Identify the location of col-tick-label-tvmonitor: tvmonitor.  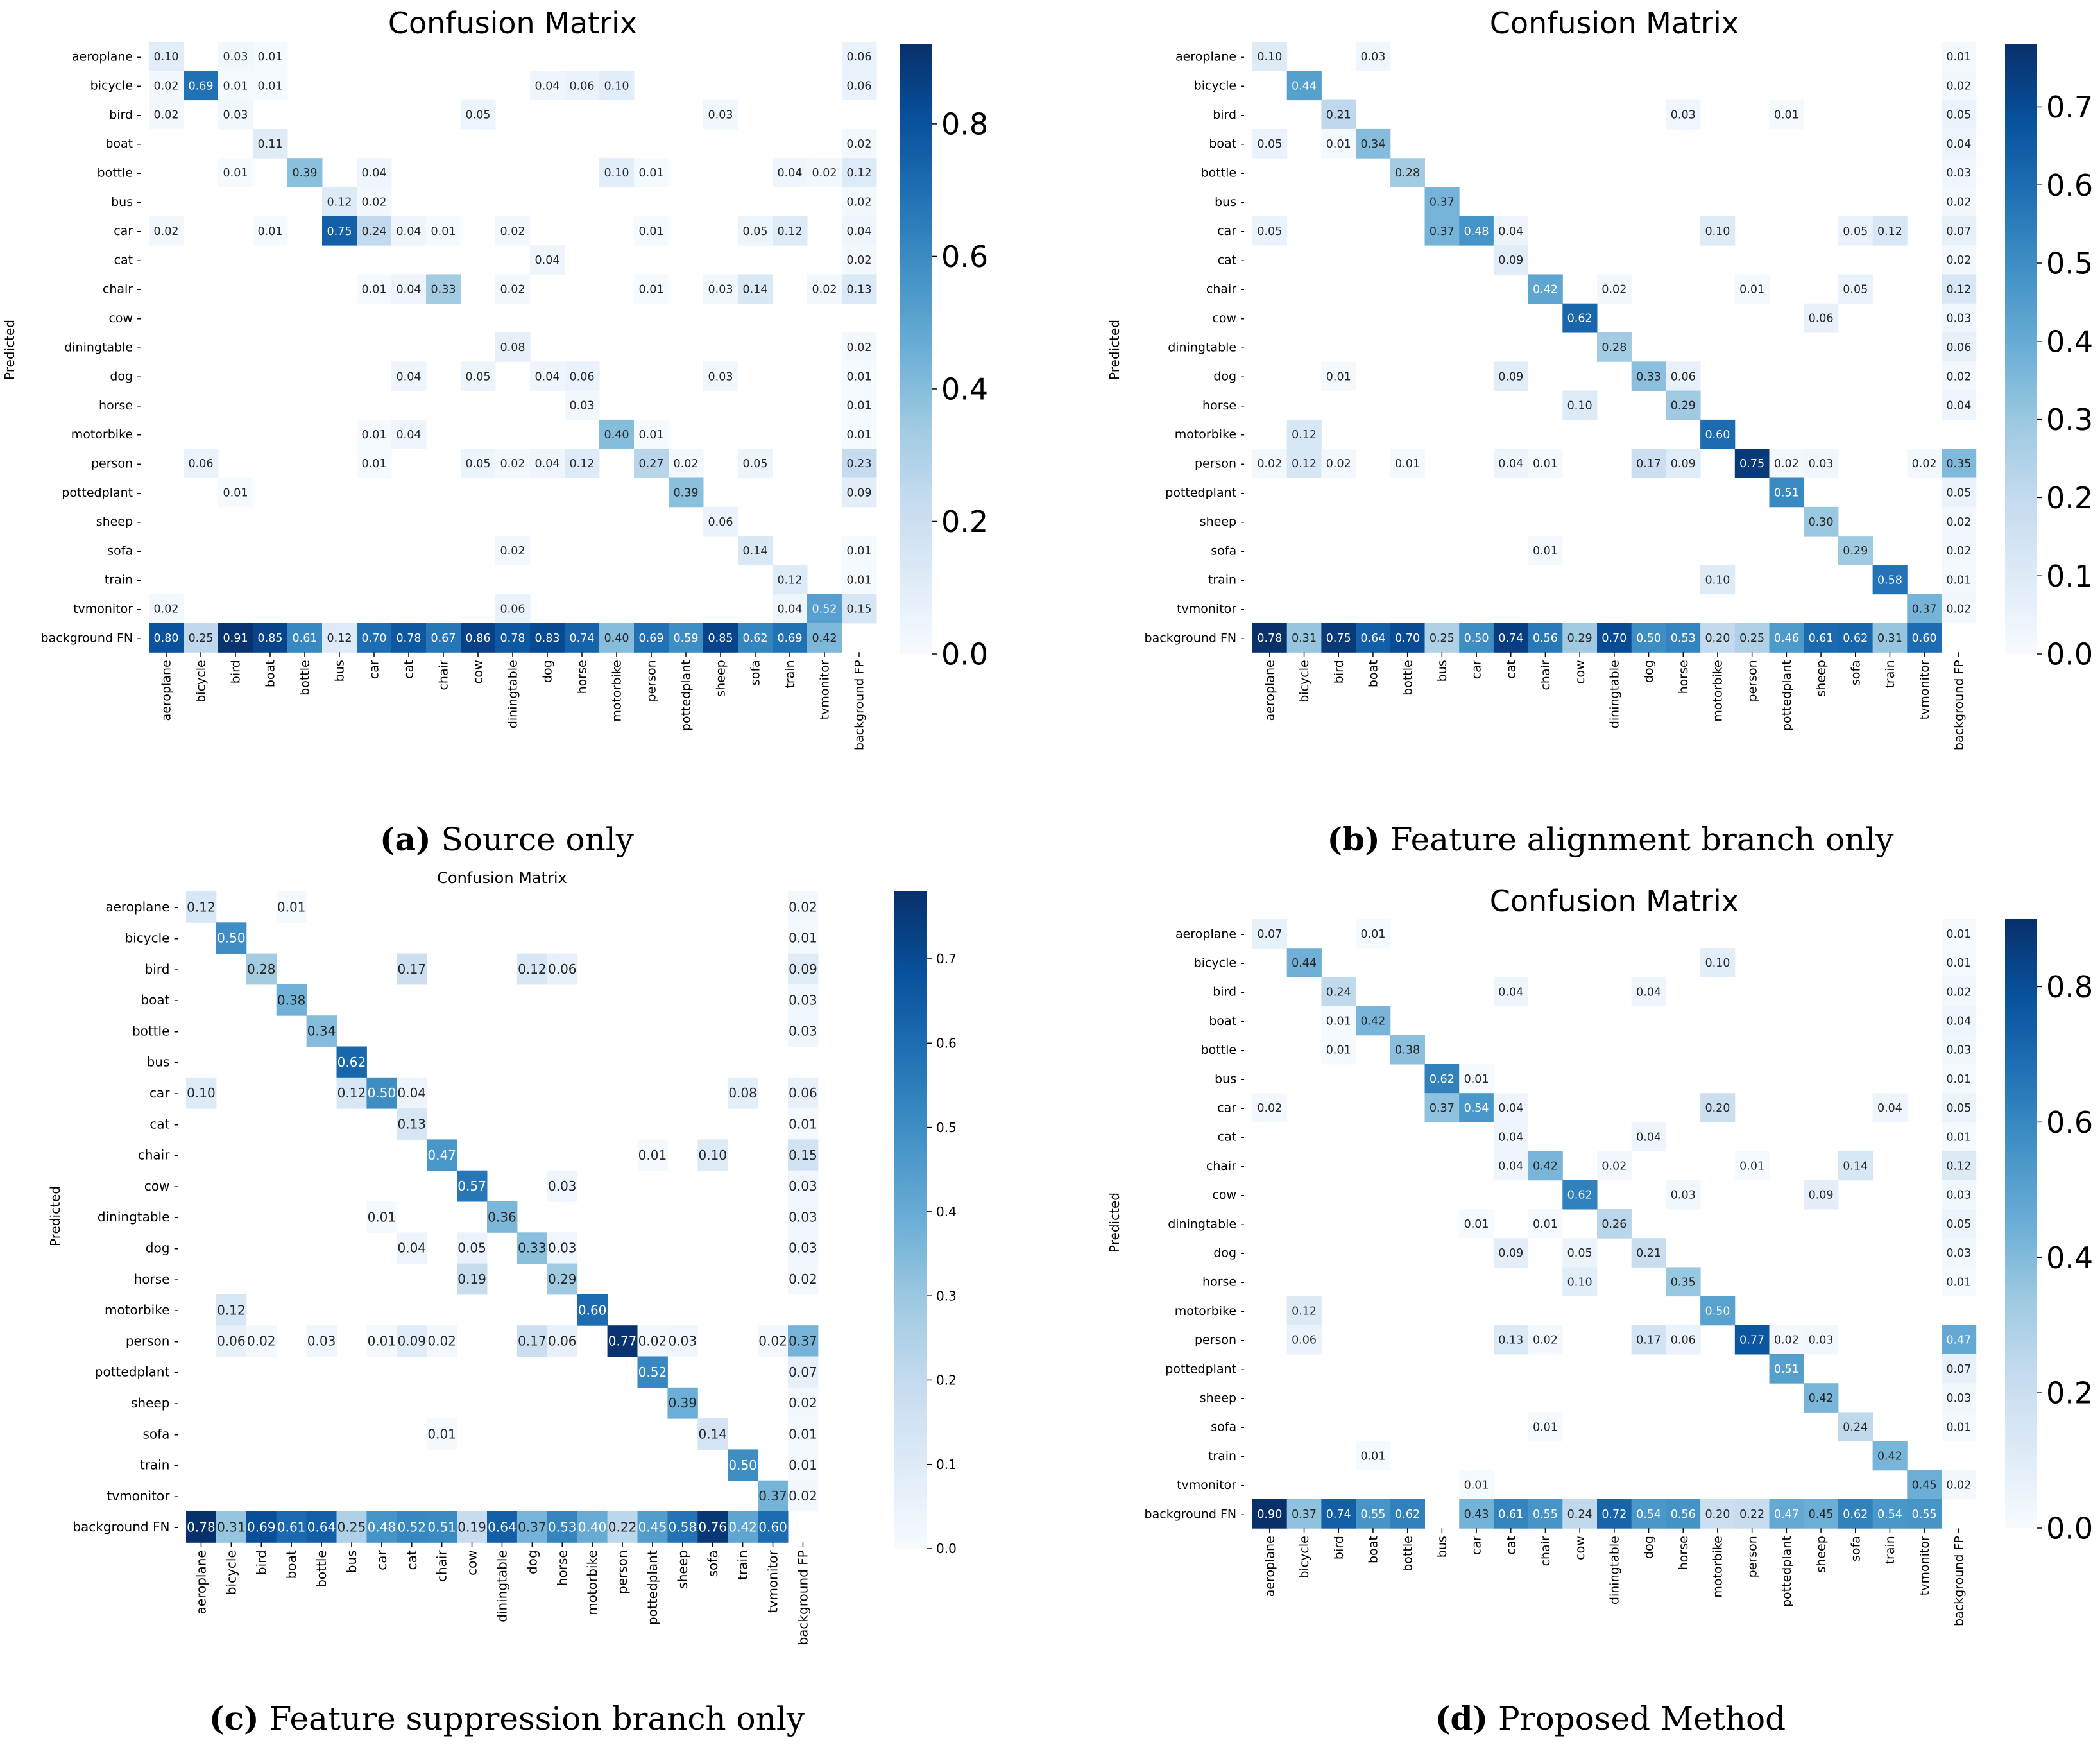
(1925, 1565).